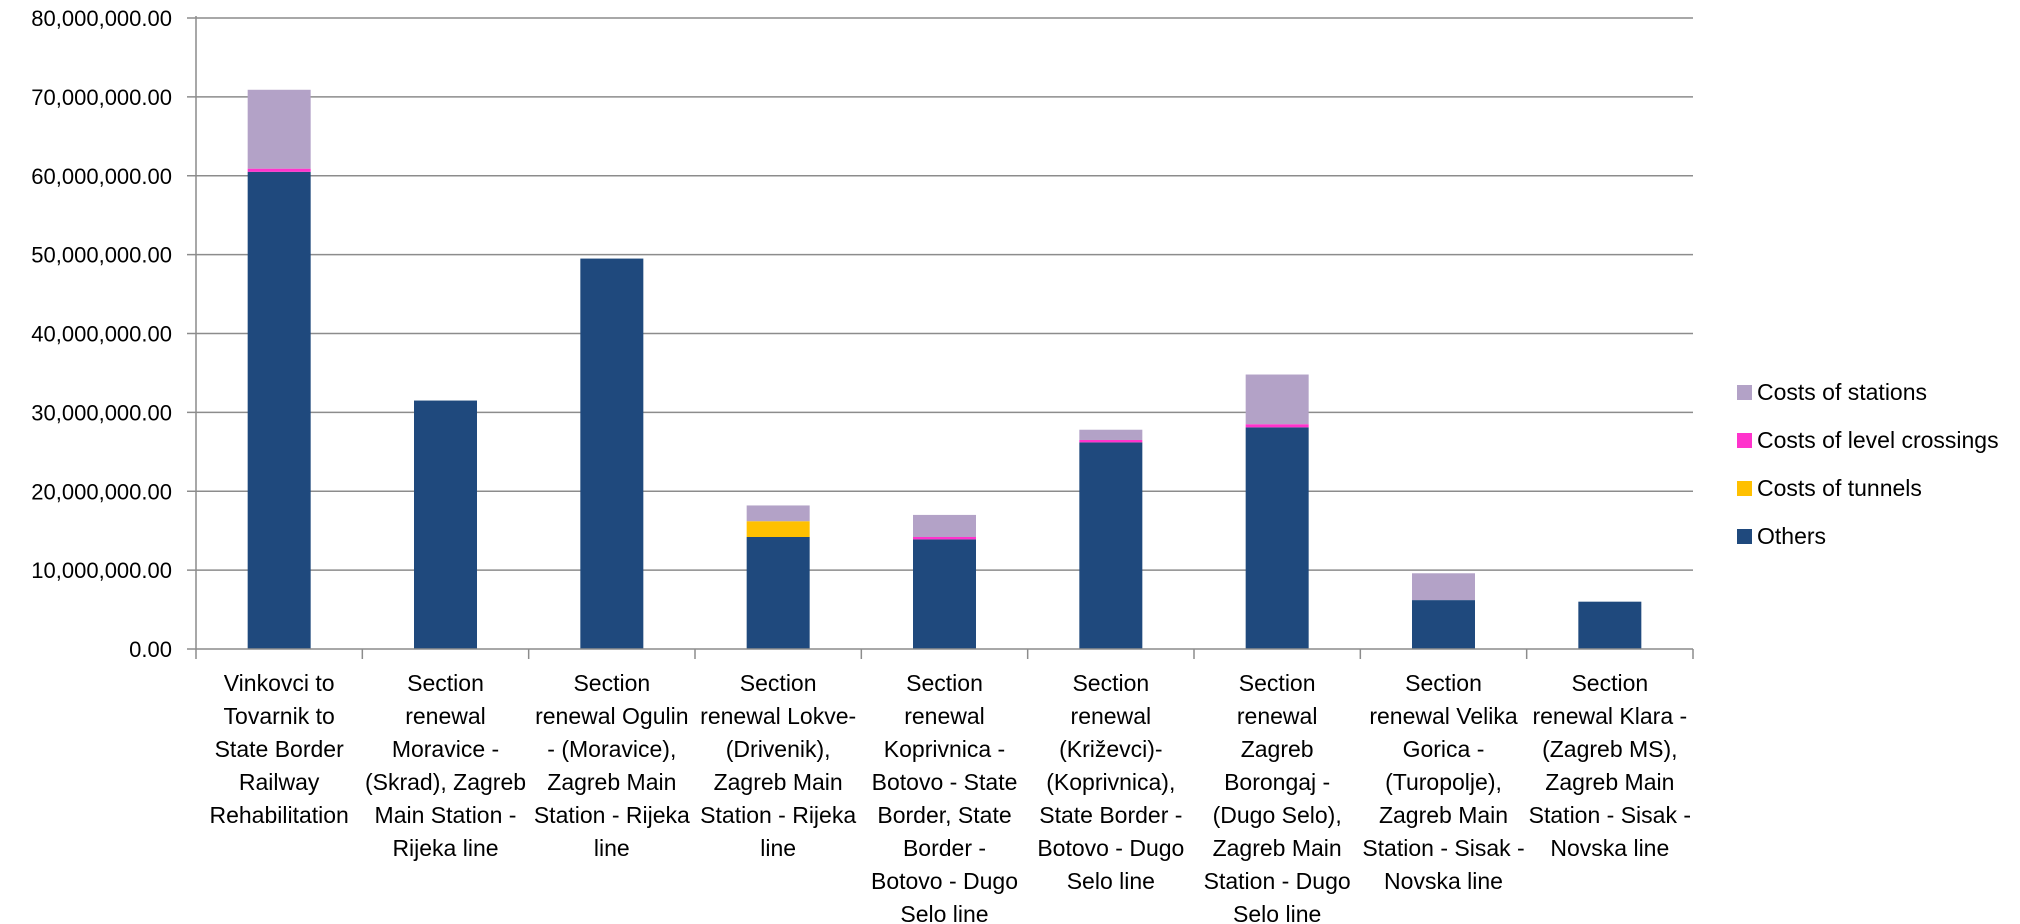 The width and height of the screenshot is (2020, 924). Describe the element at coordinates (1277, 881) in the screenshot. I see `category-label-line: Station - Dugo` at that location.